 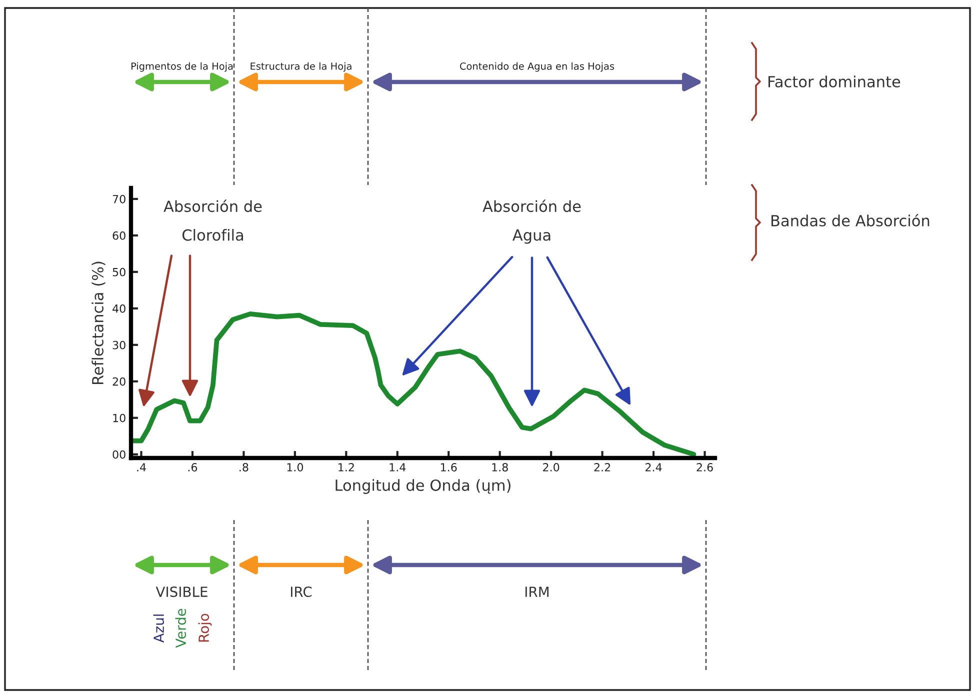 I want to click on y-axis-title: Reflectancia (%), so click(x=99, y=323).